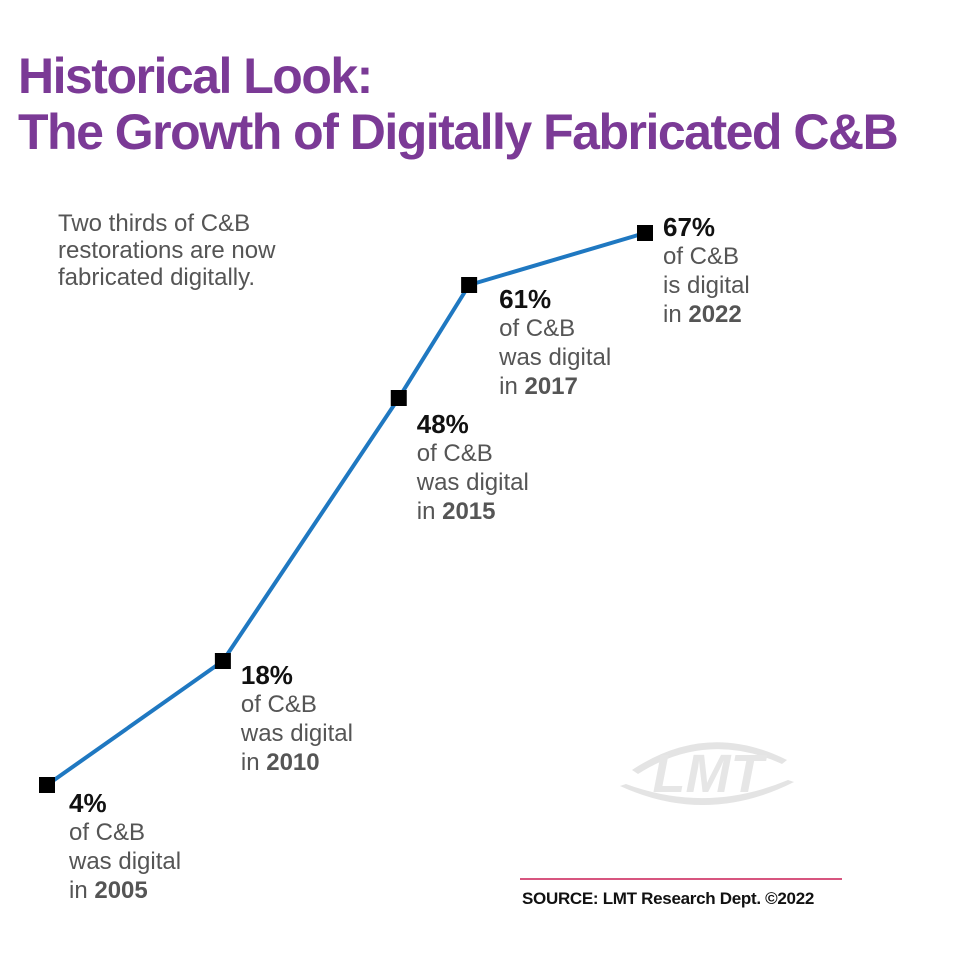 This screenshot has height=970, width=954. I want to click on data-label-year: 2010, so click(293, 762).